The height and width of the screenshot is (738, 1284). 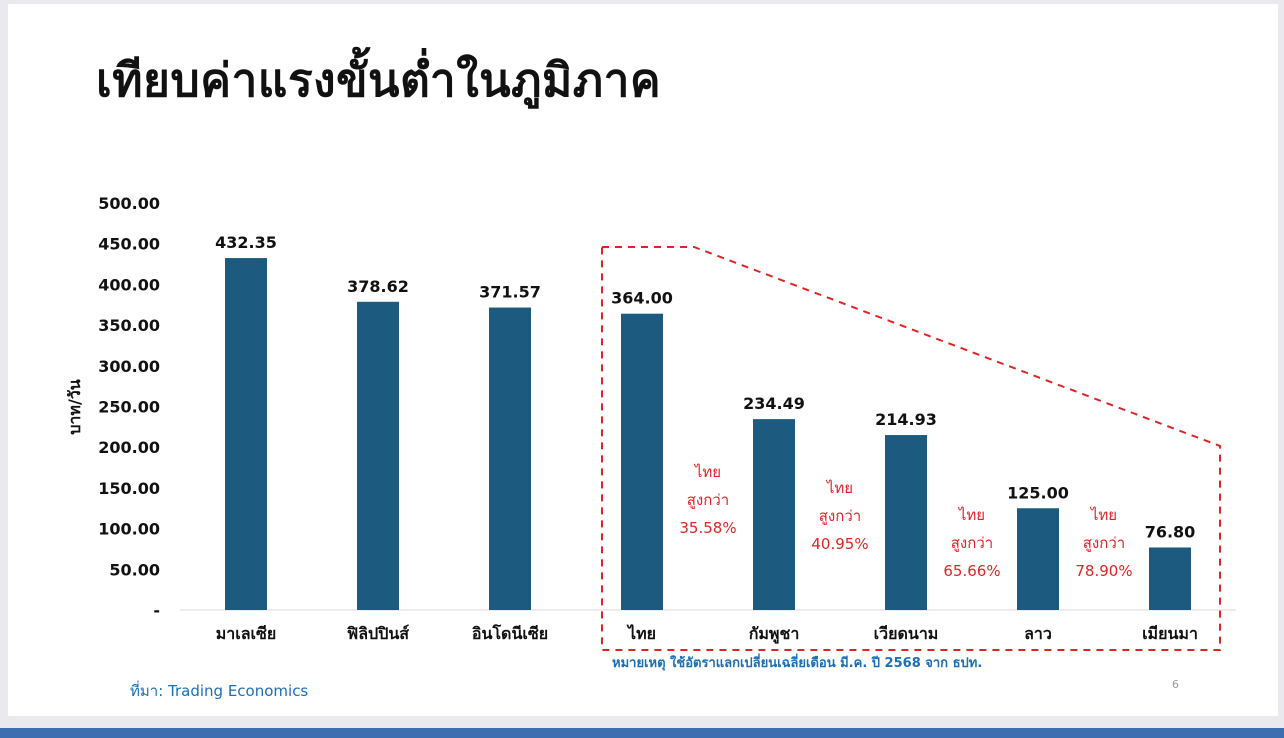 What do you see at coordinates (707, 528) in the screenshot?
I see `annotation-text: 35.58%` at bounding box center [707, 528].